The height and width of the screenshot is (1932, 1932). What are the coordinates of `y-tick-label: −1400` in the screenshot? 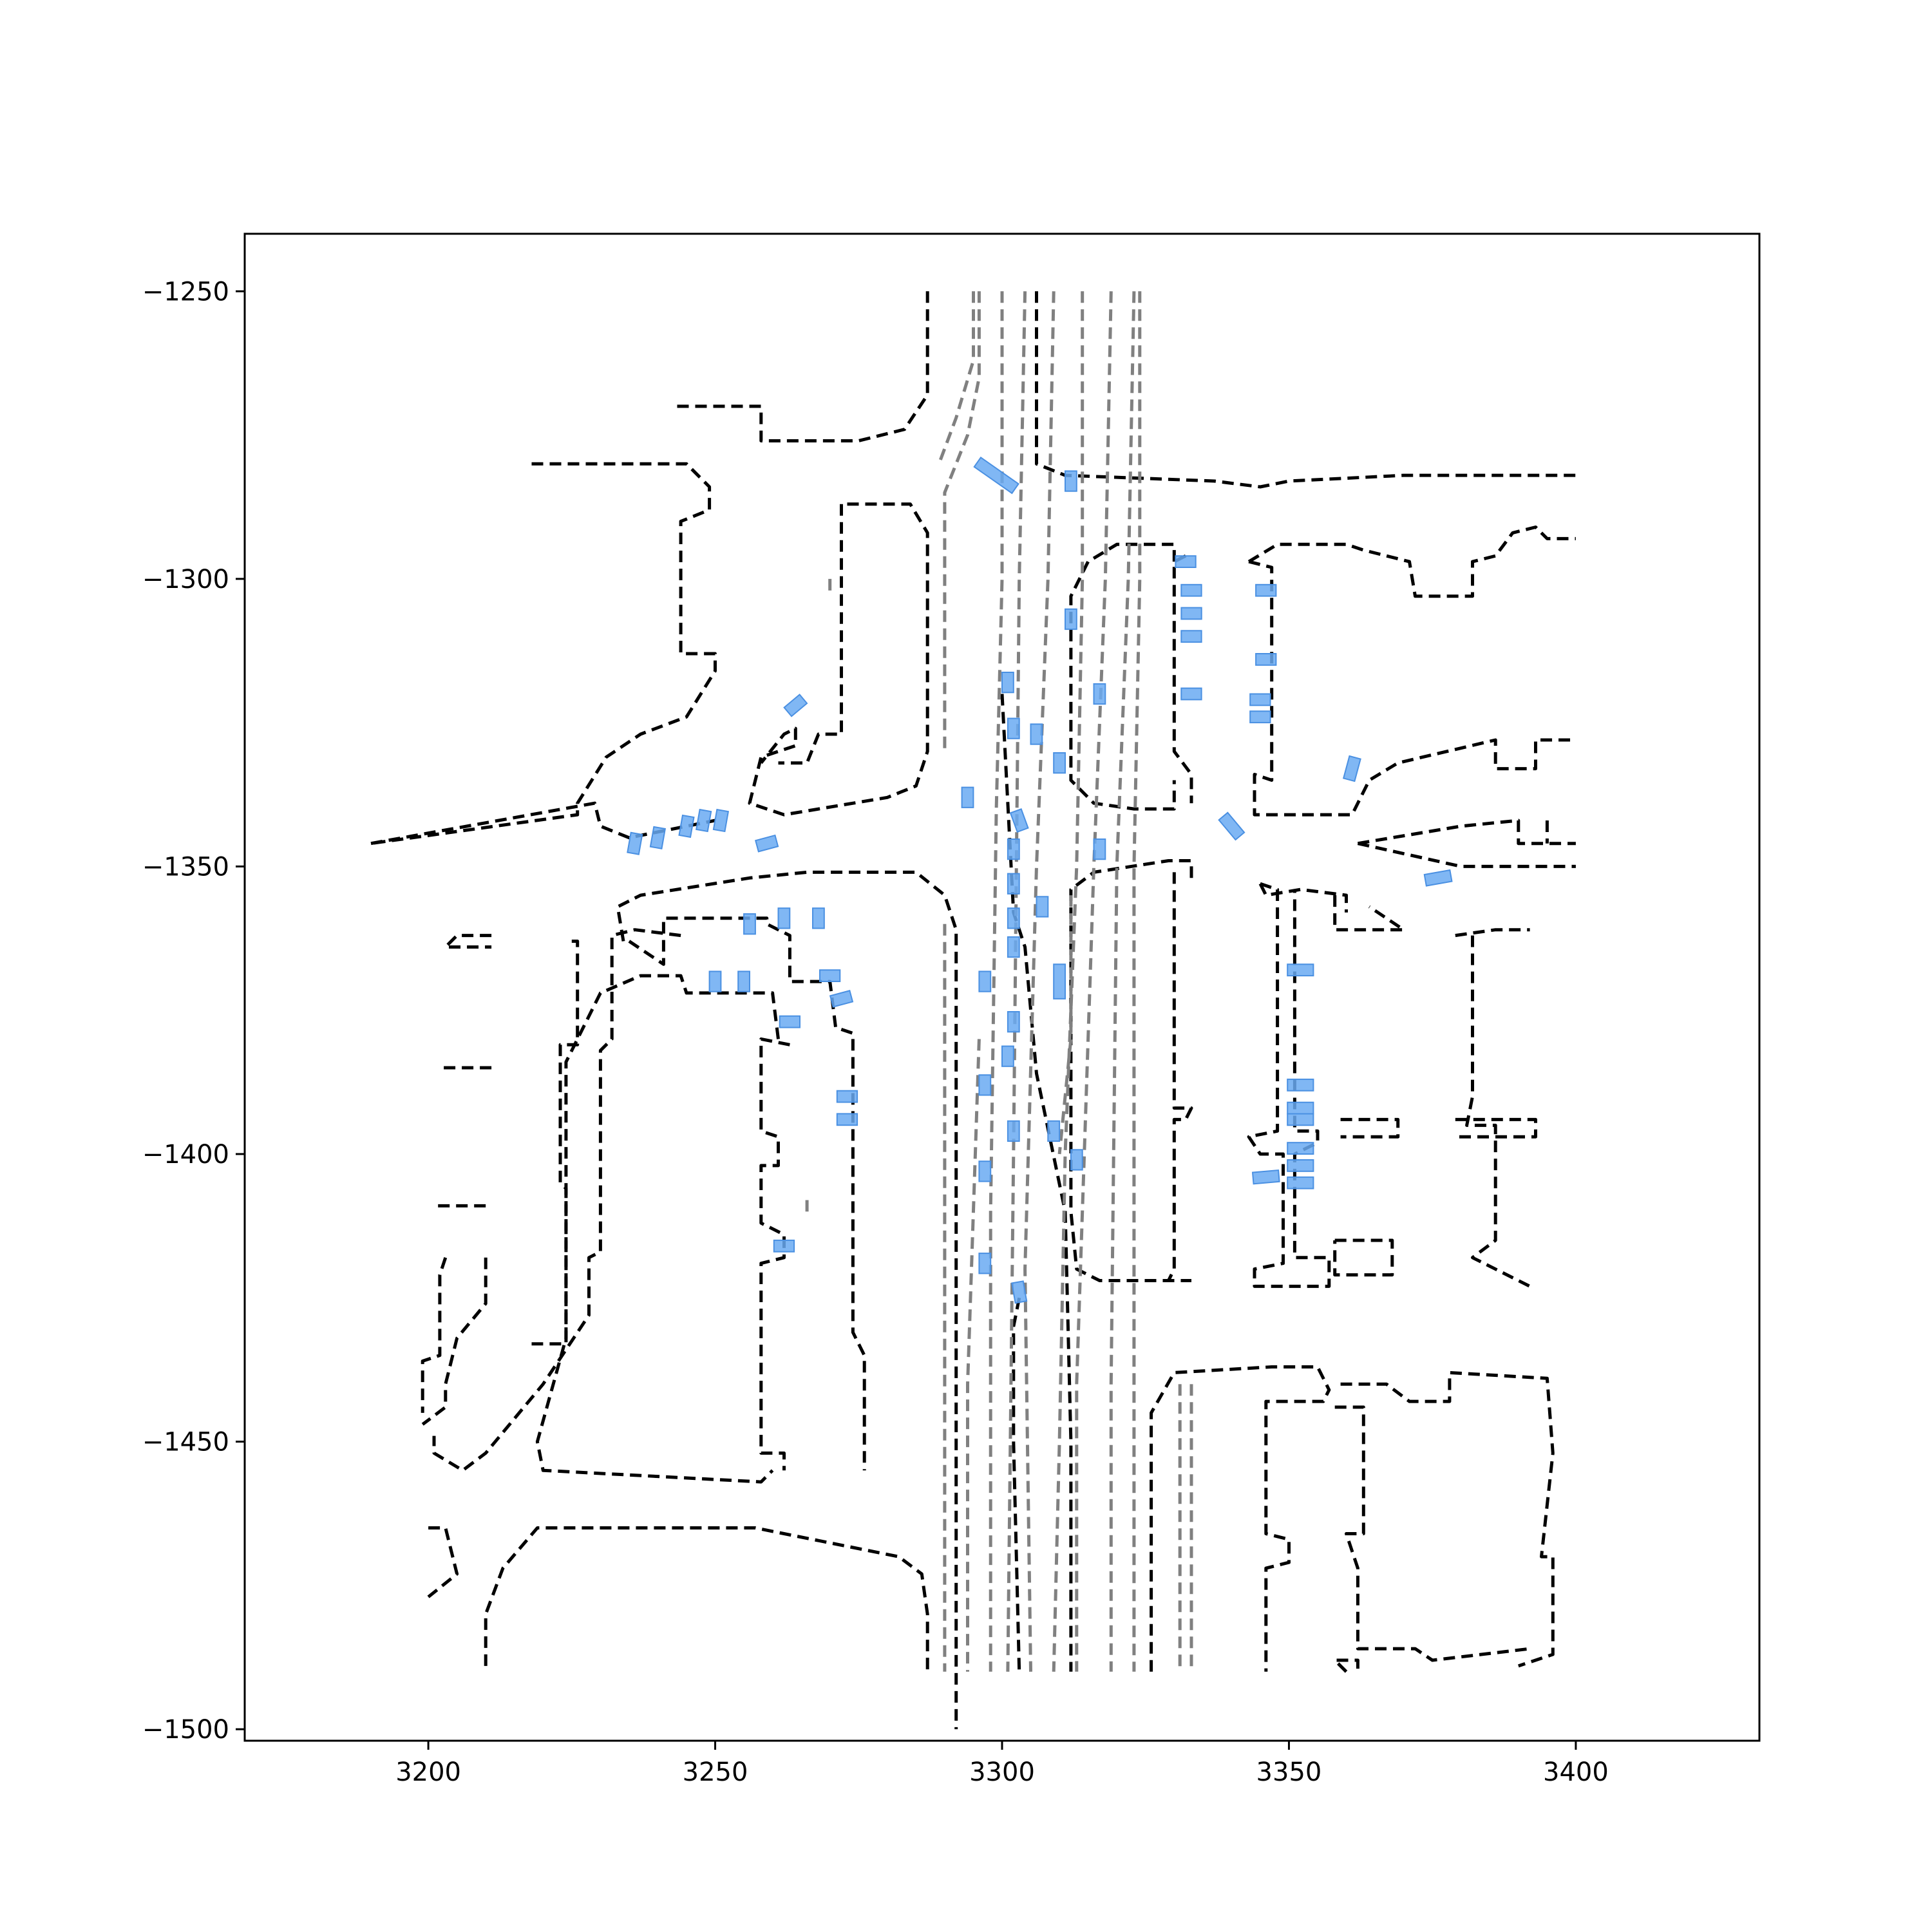 It's located at (185, 1155).